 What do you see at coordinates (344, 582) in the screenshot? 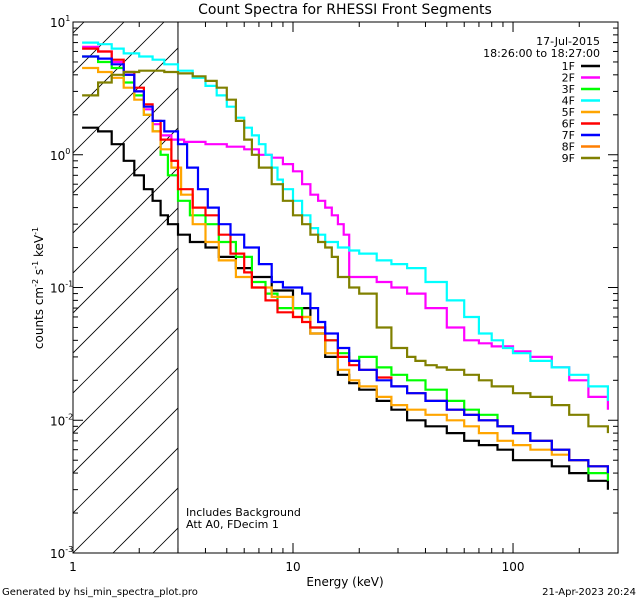
I see `x-axis-label: Energy (keV)` at bounding box center [344, 582].